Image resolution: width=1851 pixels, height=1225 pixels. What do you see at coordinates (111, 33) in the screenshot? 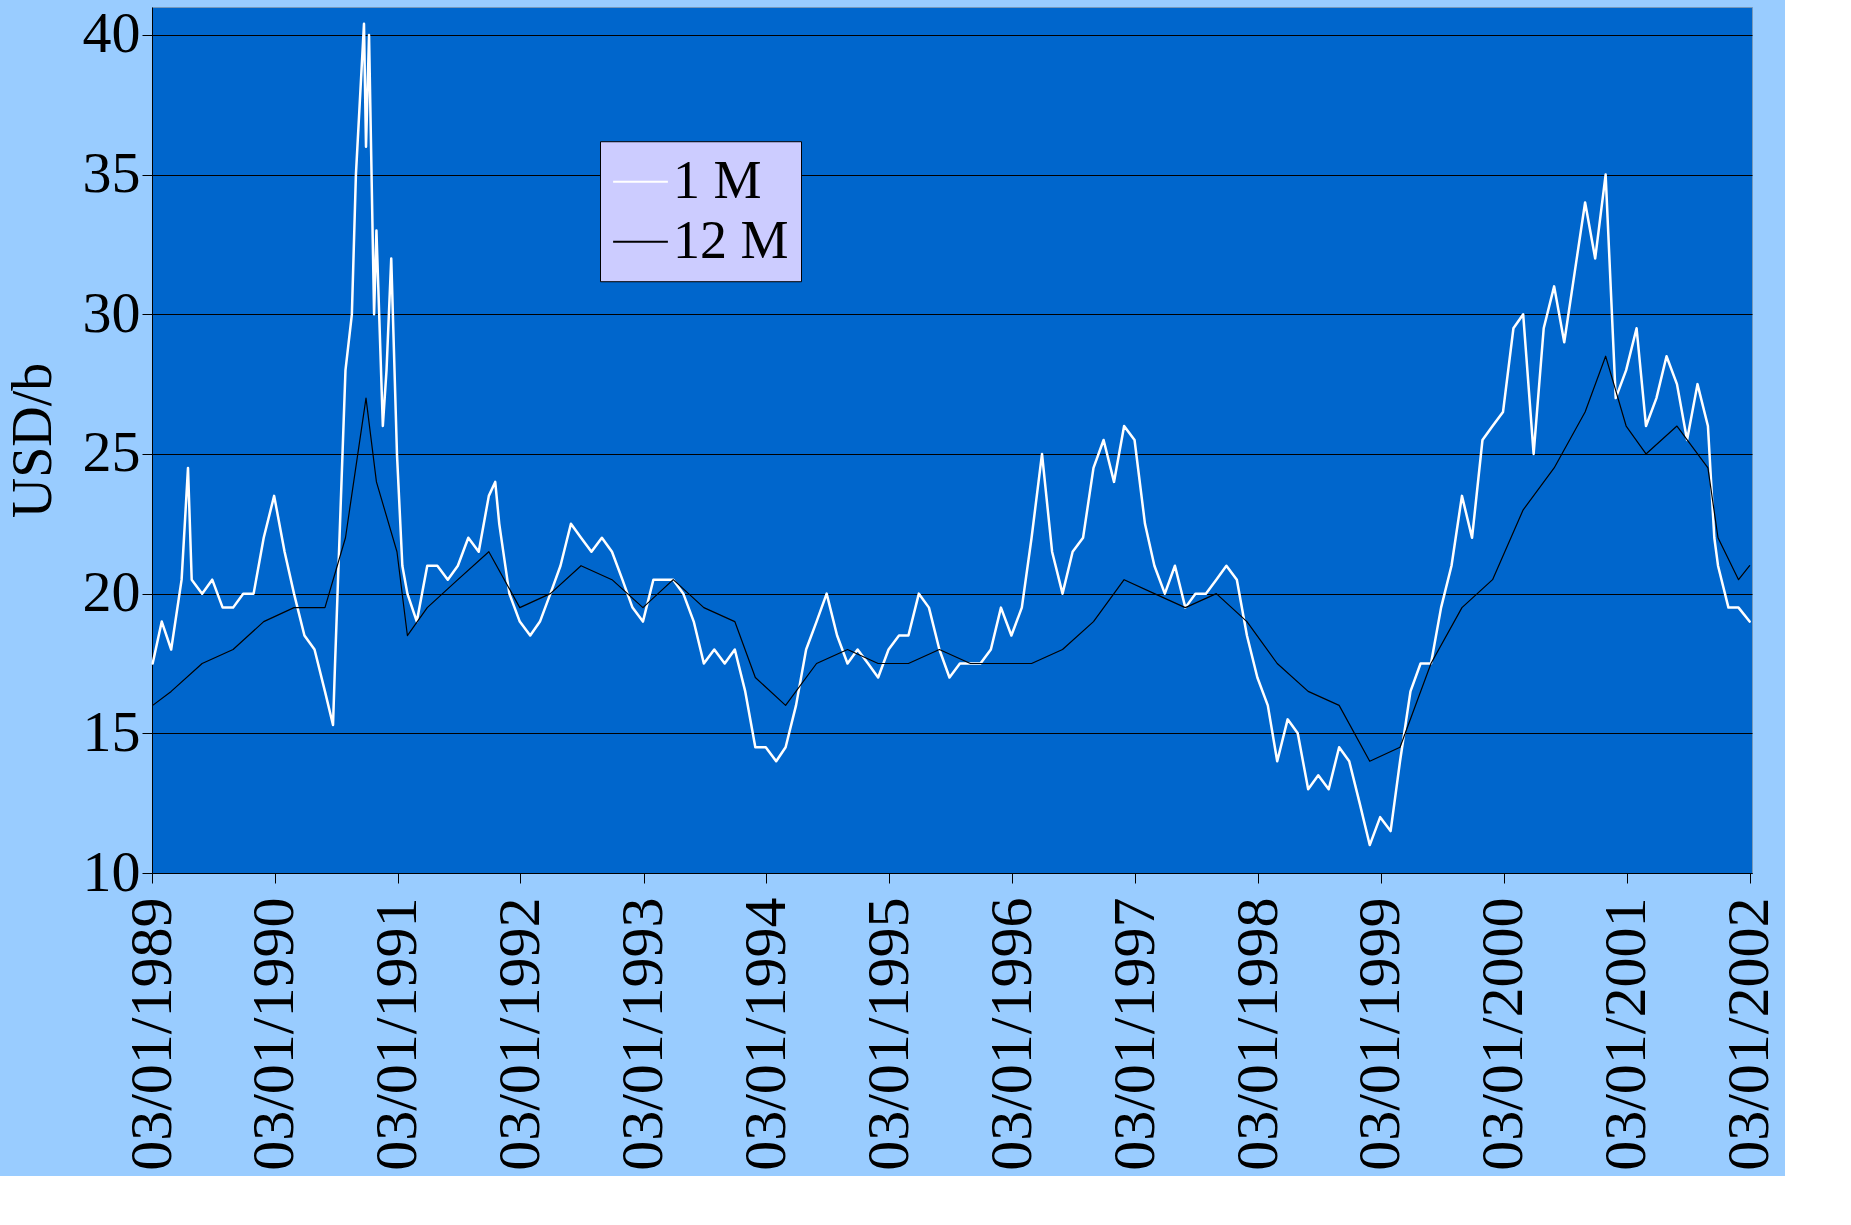
I see `y-tick-label: 40` at bounding box center [111, 33].